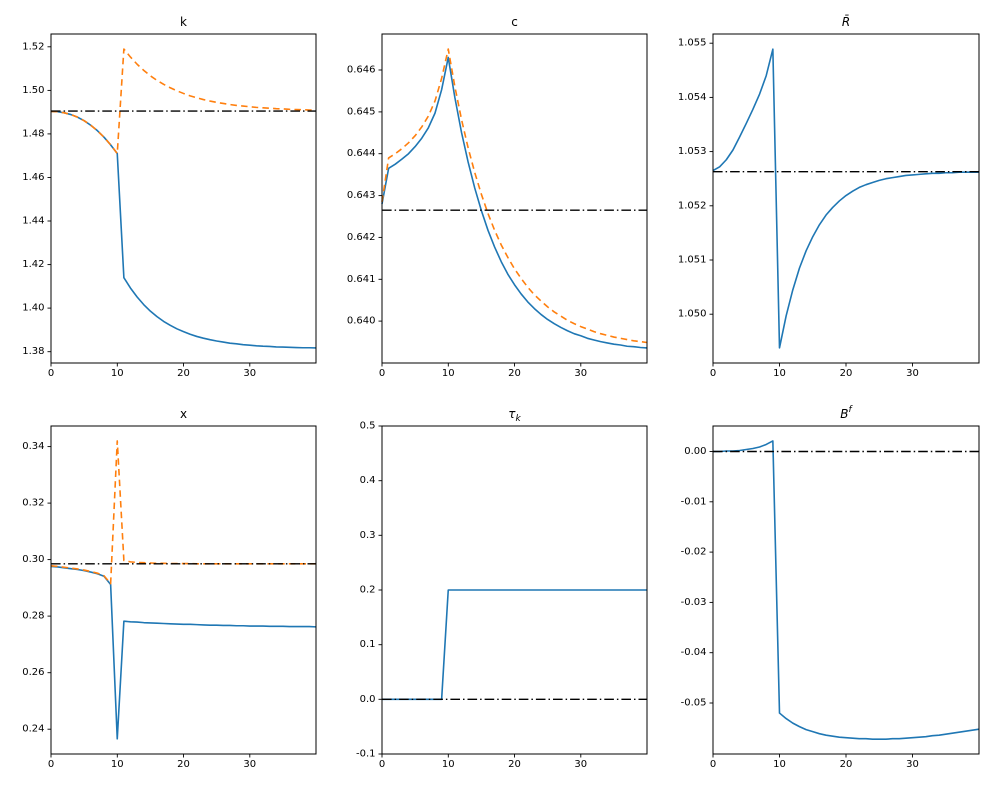 The image size is (989, 789). Describe the element at coordinates (368, 699) in the screenshot. I see `y-tick-label: 0.0` at that location.